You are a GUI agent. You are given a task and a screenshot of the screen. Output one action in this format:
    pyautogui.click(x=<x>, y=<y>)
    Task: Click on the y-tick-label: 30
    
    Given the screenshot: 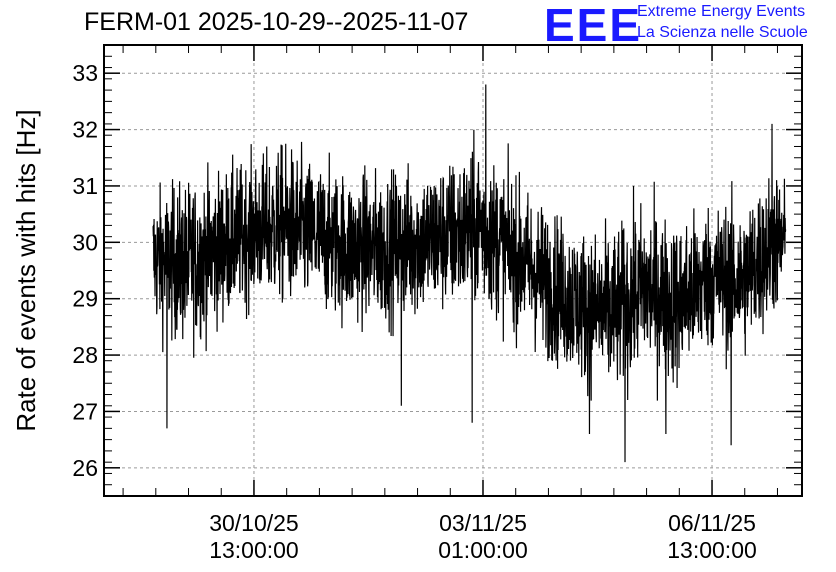 What is the action you would take?
    pyautogui.click(x=85, y=242)
    